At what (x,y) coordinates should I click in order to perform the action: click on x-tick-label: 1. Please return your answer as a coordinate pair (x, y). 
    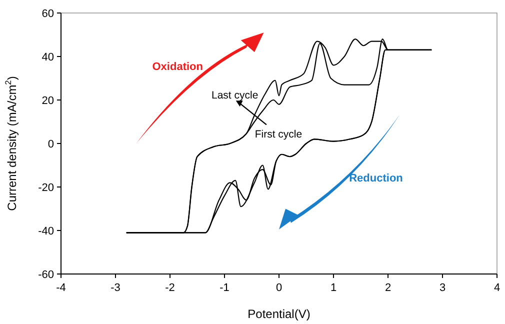
    Looking at the image, I should click on (333, 288).